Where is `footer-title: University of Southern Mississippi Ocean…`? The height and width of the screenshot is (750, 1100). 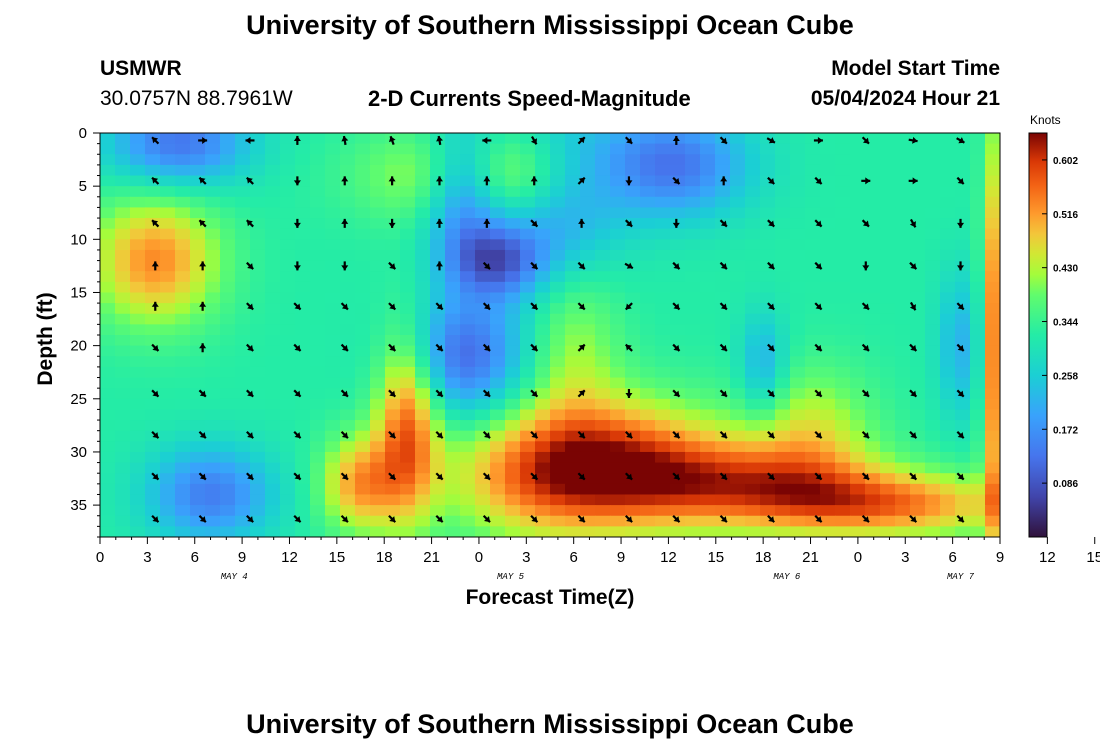 footer-title: University of Southern Mississippi Ocean… is located at coordinates (550, 724).